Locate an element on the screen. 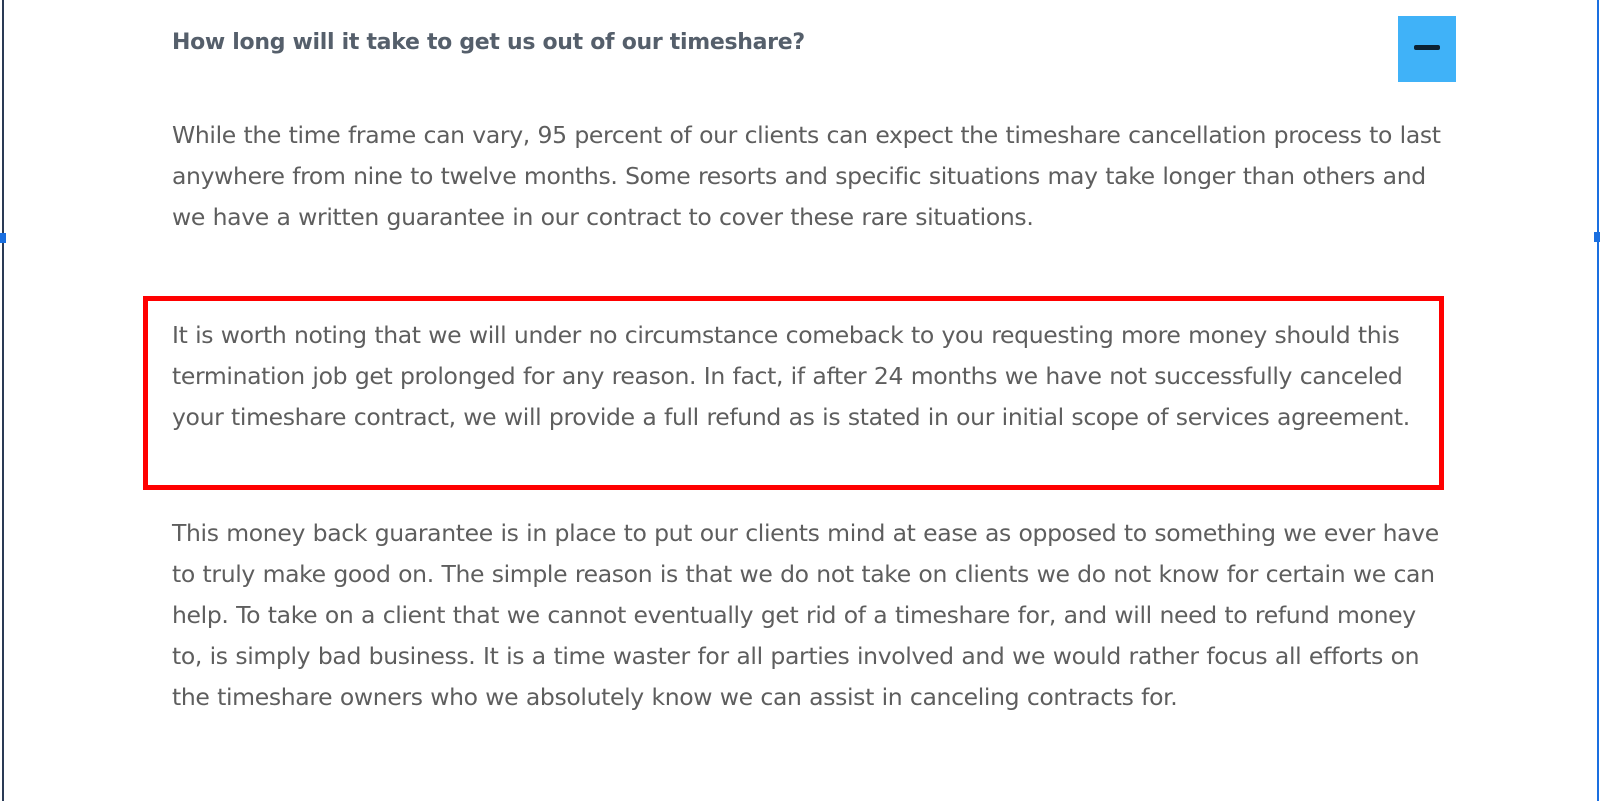  resize-handle-left is located at coordinates (3, 238).